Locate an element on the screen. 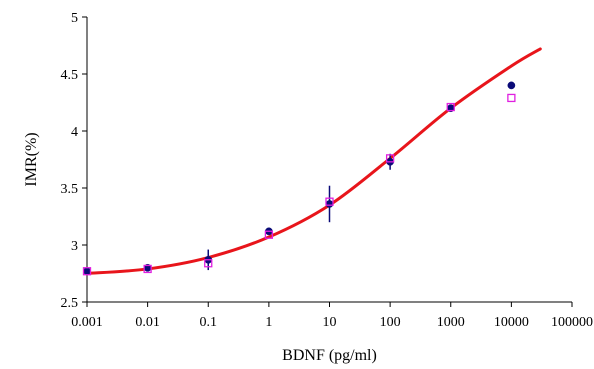 The width and height of the screenshot is (594, 369). x-tick-label: 0.1 is located at coordinates (209, 322).